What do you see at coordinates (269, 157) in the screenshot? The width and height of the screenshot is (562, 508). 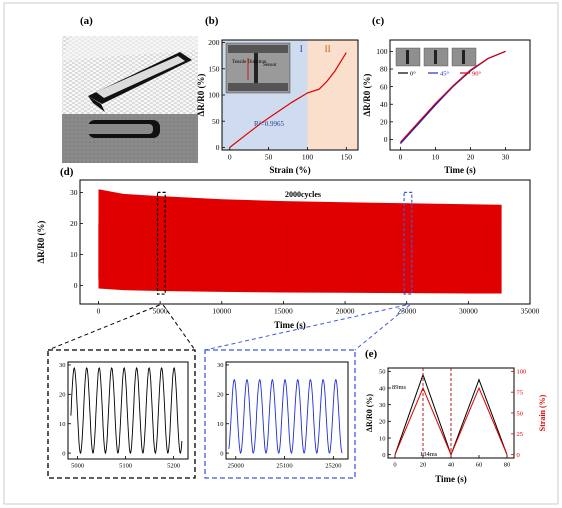 I see `x-tick-label: 50` at bounding box center [269, 157].